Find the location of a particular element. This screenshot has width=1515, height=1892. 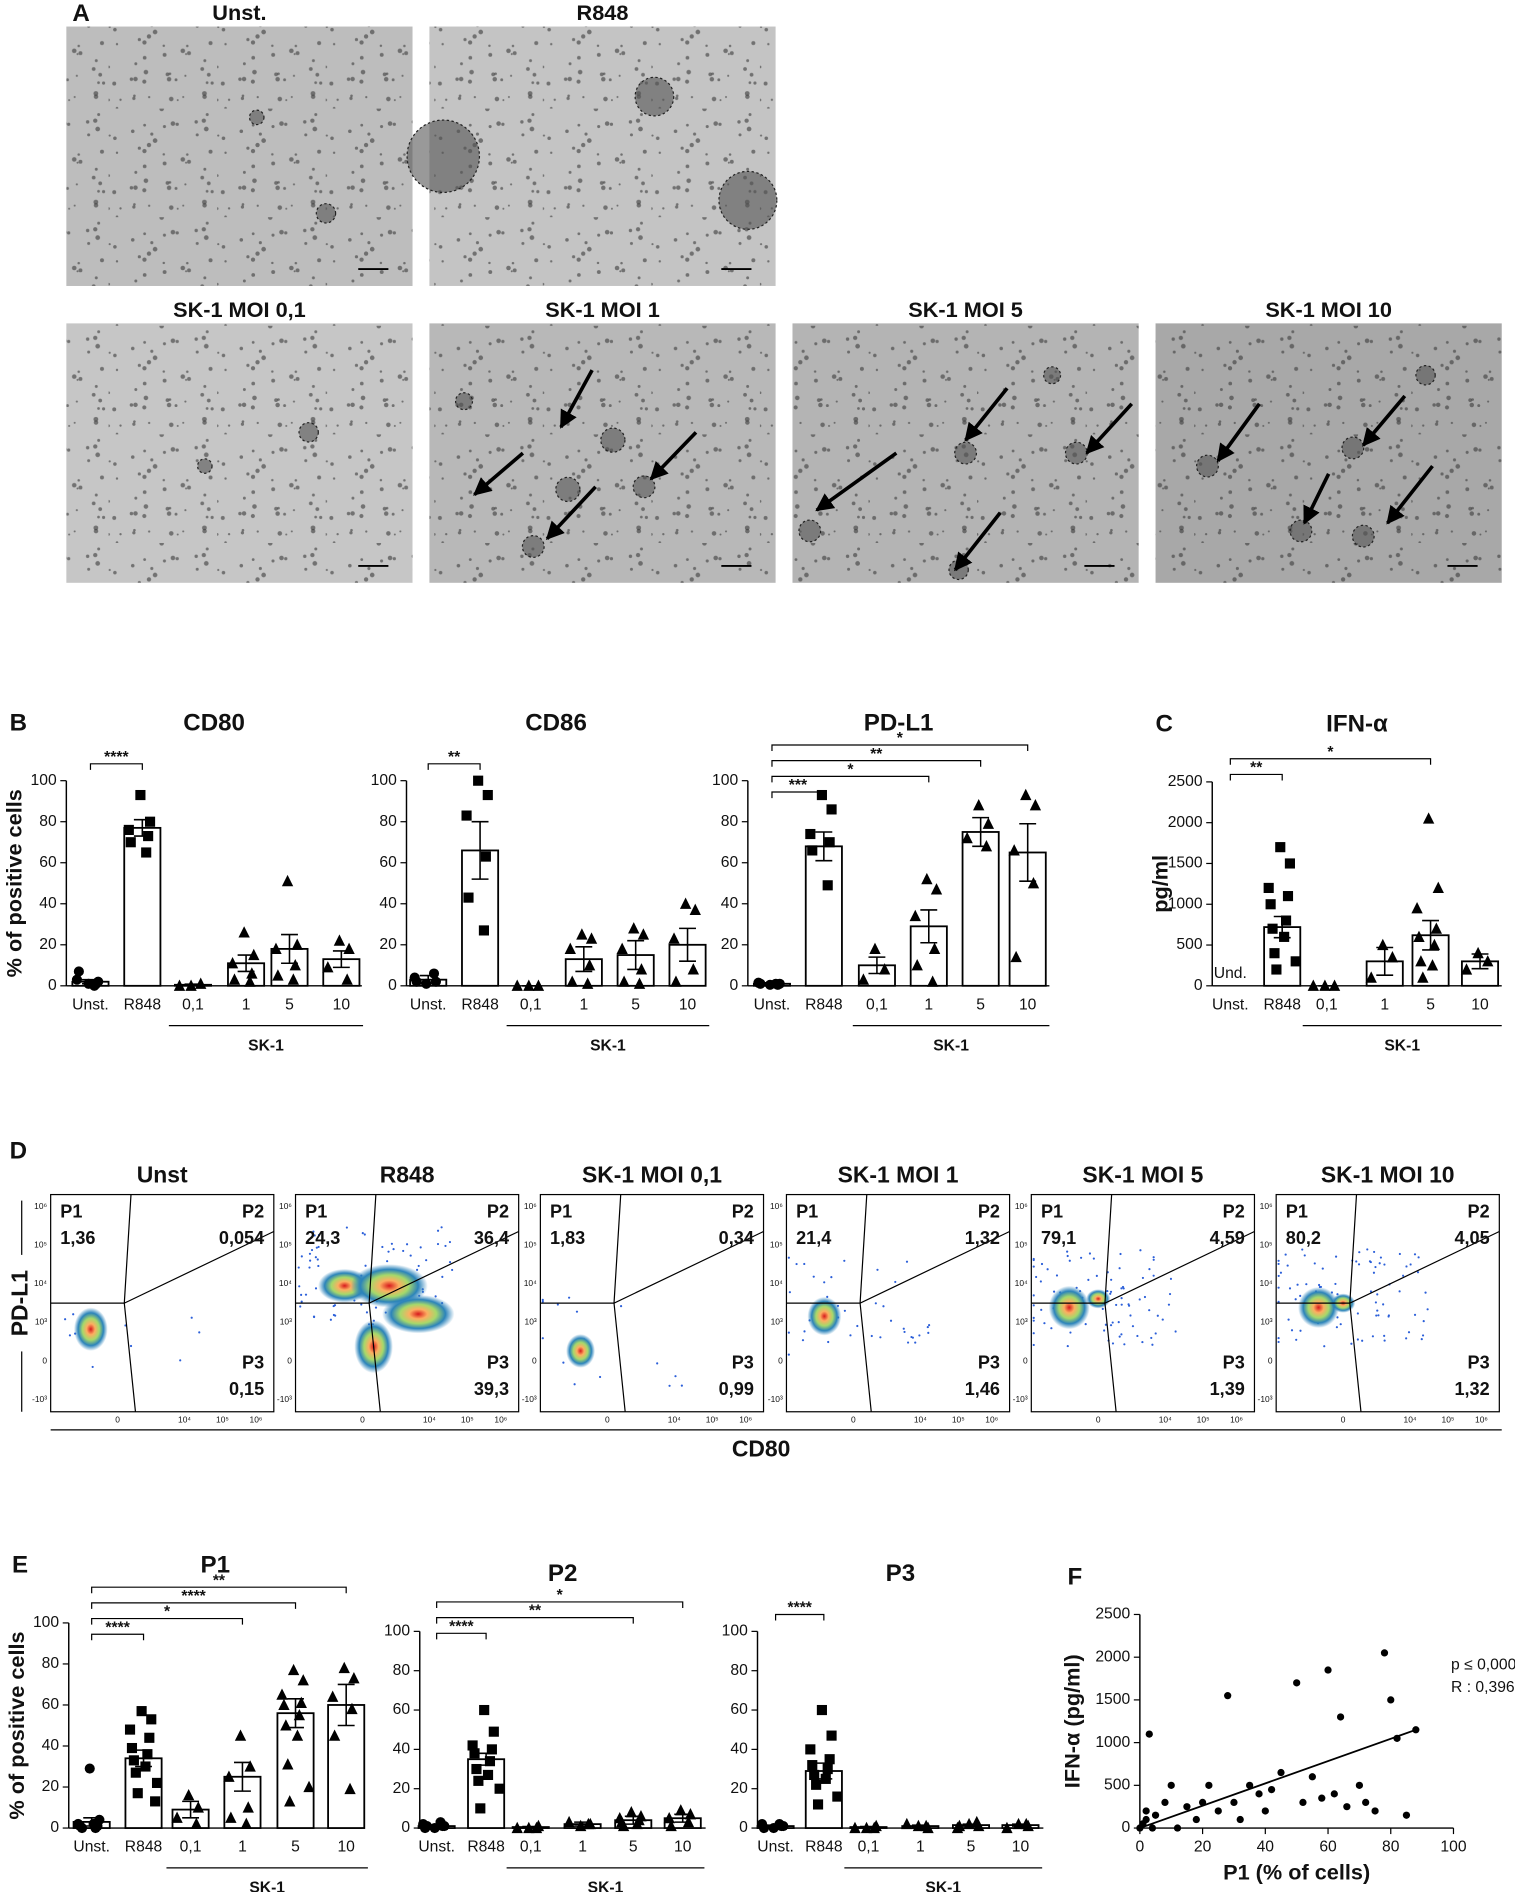

y-axis-label: IFN-α (pg/ml) is located at coordinates (1071, 1721).